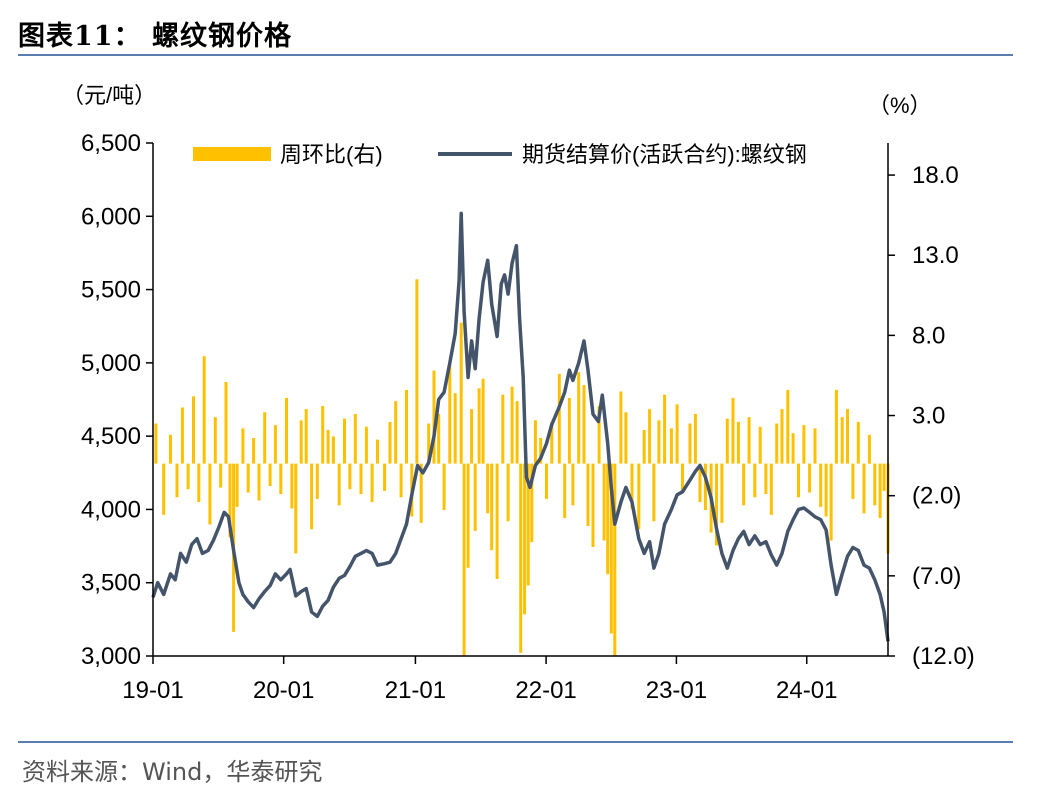 This screenshot has height=792, width=1044. I want to click on right-axis-tick-label: 3.0, so click(928, 416).